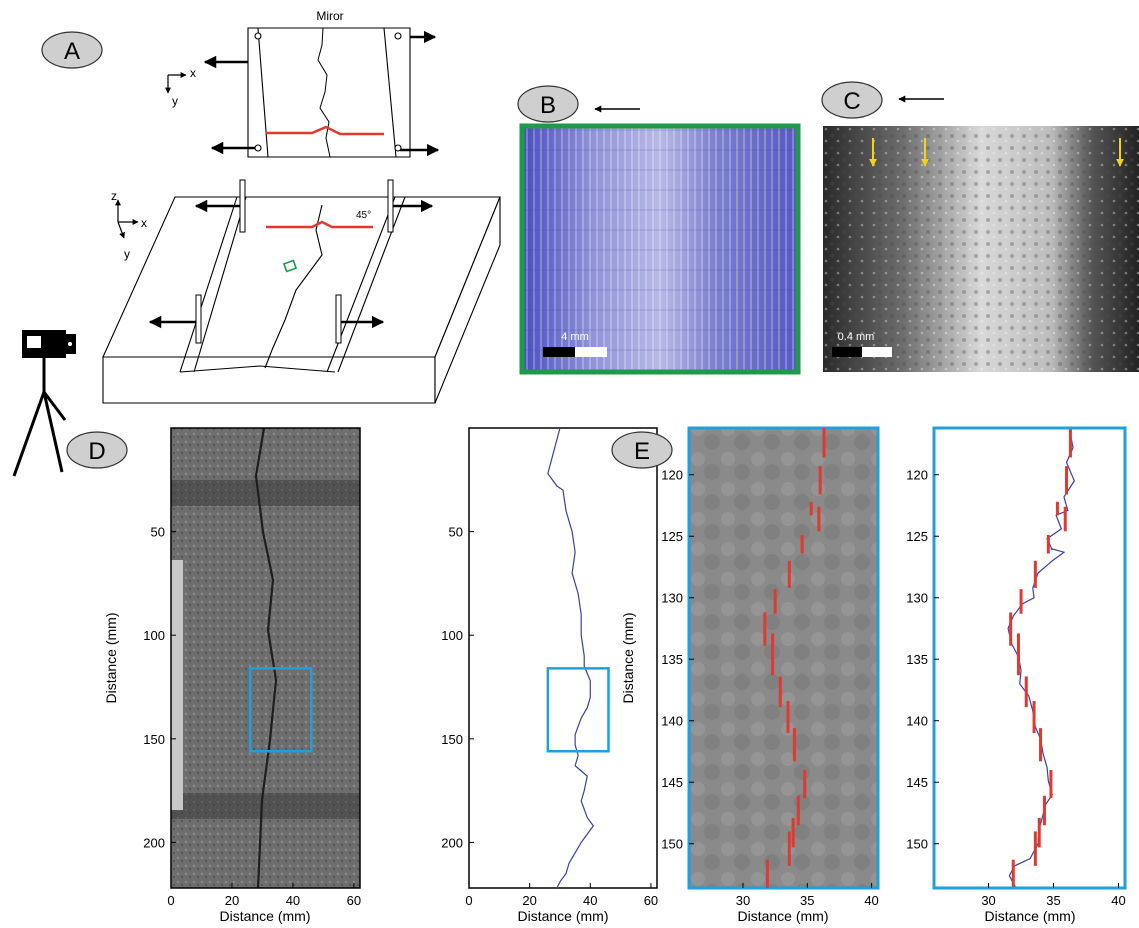  What do you see at coordinates (871, 900) in the screenshot?
I see `panel-e-photo-xtick-label: 40` at bounding box center [871, 900].